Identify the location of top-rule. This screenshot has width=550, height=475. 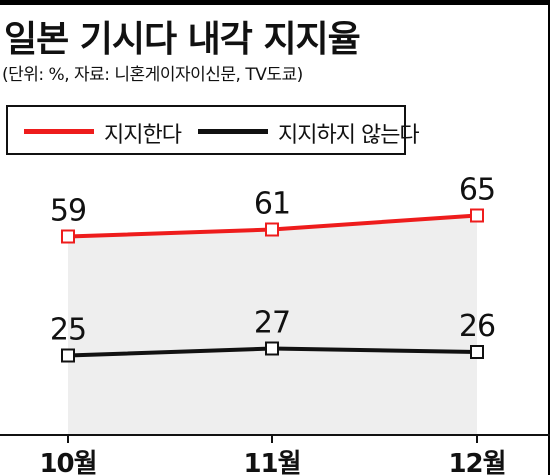
(275, 2).